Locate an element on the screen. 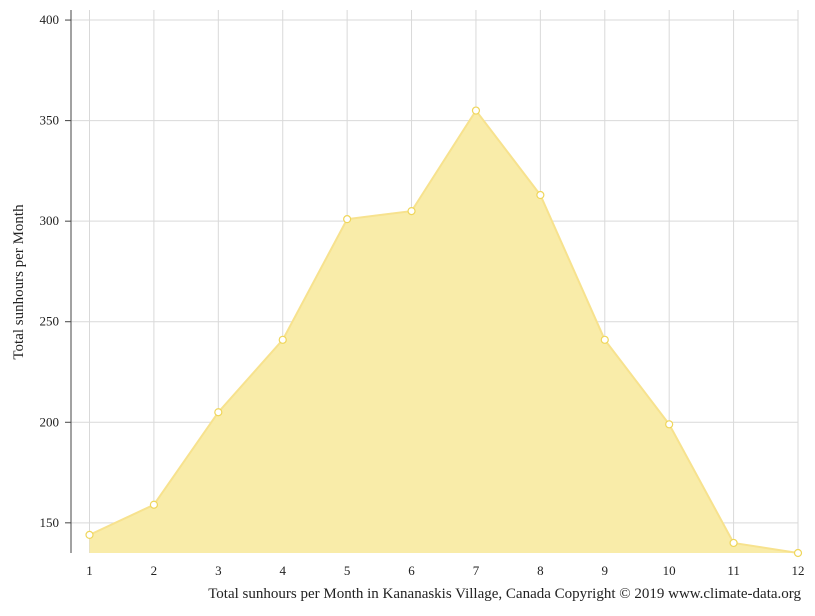  y-tick-label: 200 is located at coordinates (50, 421).